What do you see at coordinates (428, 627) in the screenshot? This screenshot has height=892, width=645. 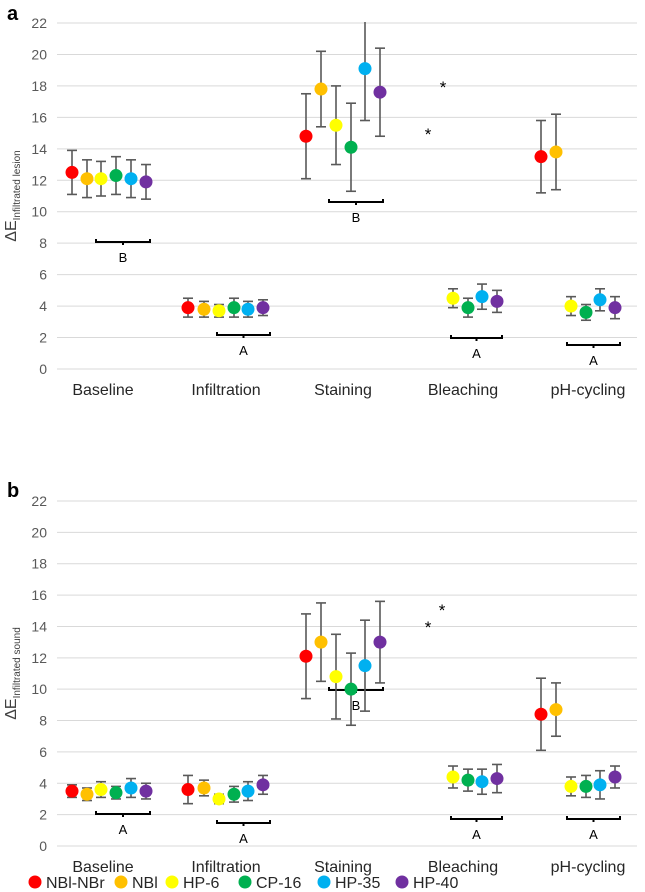 I see `significance-asterisk: *` at bounding box center [428, 627].